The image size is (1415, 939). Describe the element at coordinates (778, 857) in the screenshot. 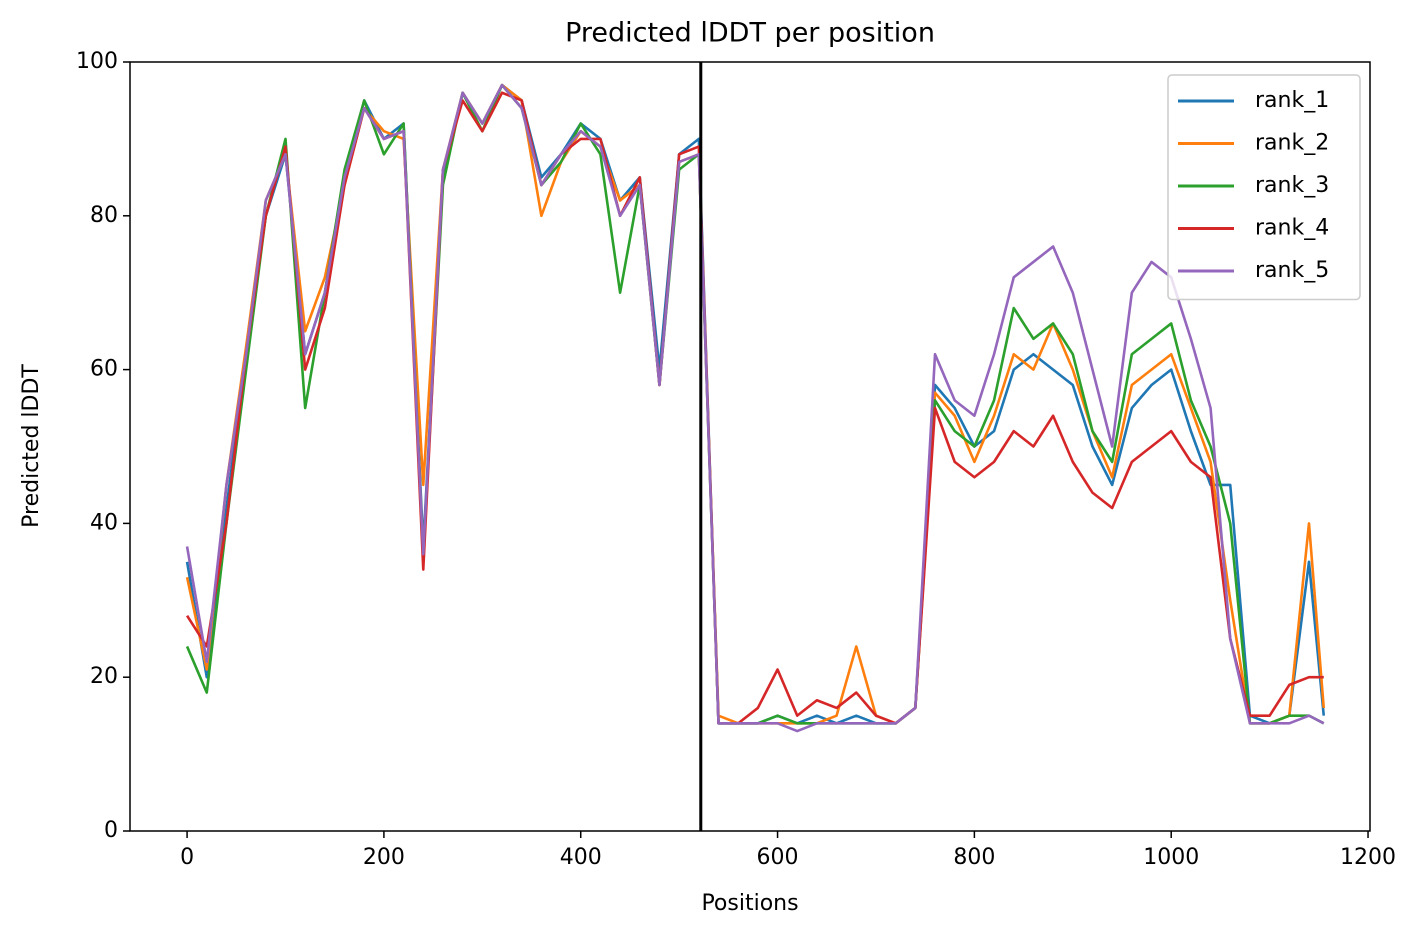

I see `x-tick-label: 600` at that location.